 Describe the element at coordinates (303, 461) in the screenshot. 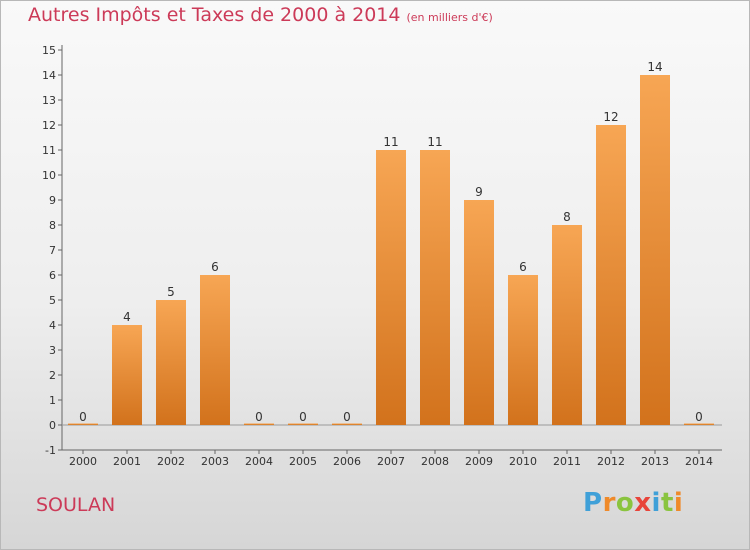

I see `x-tick-label: 2005` at that location.